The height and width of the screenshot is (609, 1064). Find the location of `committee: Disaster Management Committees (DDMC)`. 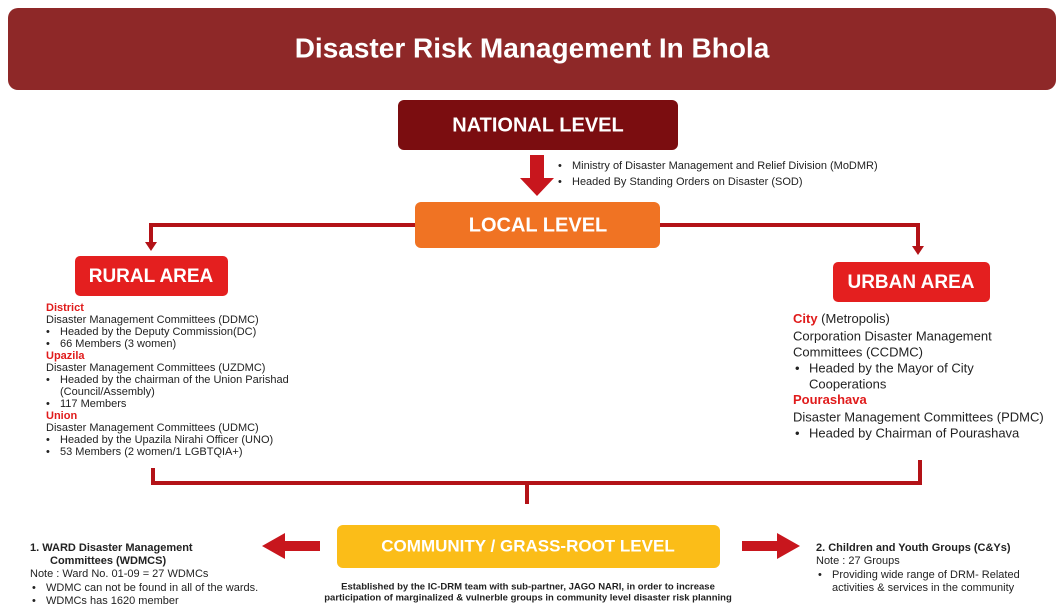

committee: Disaster Management Committees (DDMC) is located at coordinates (152, 320).